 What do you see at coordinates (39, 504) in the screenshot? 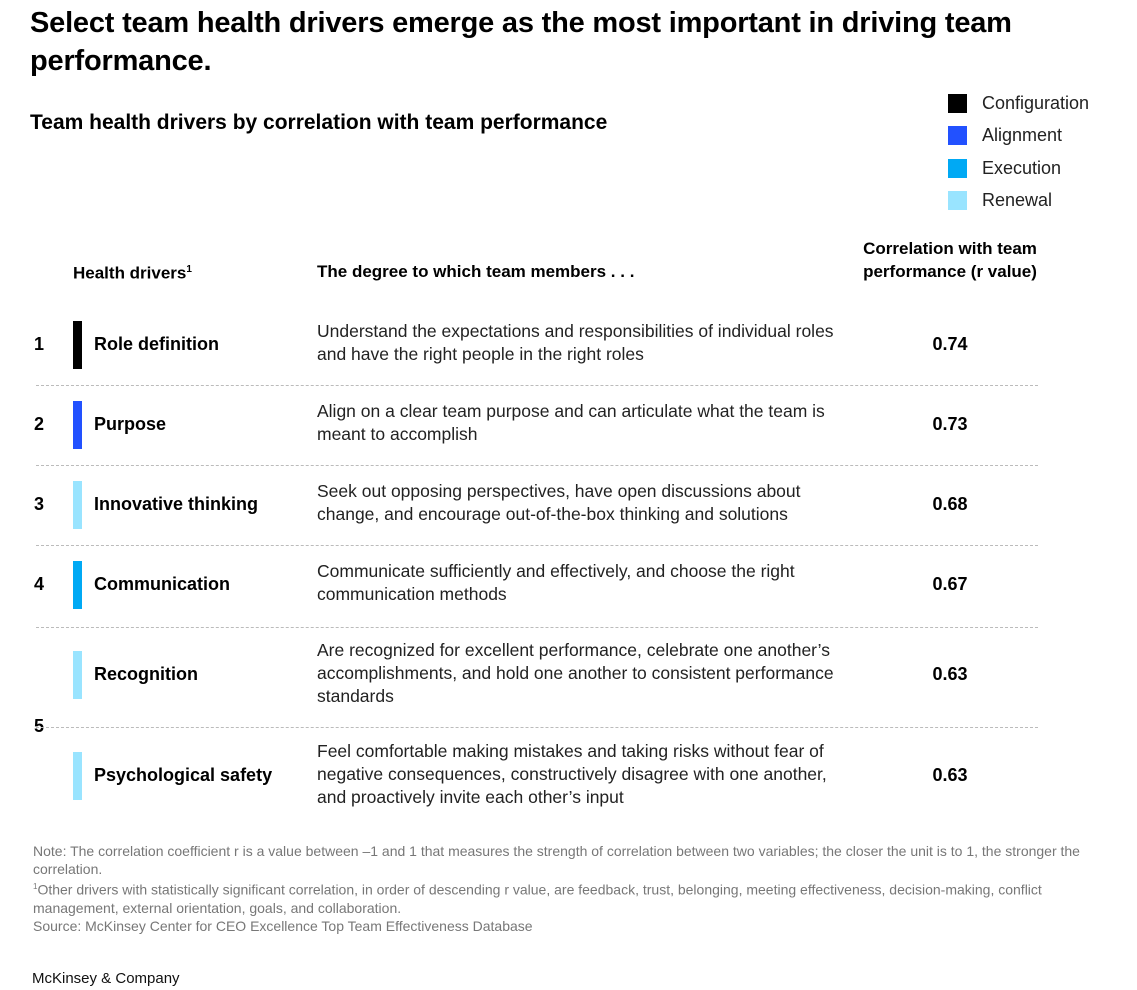
I see `rank-number: 3` at bounding box center [39, 504].